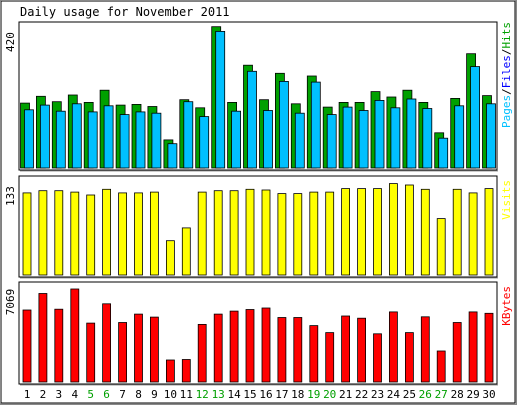 The width and height of the screenshot is (517, 405). Describe the element at coordinates (394, 394) in the screenshot. I see `x-tick-label: 24` at that location.